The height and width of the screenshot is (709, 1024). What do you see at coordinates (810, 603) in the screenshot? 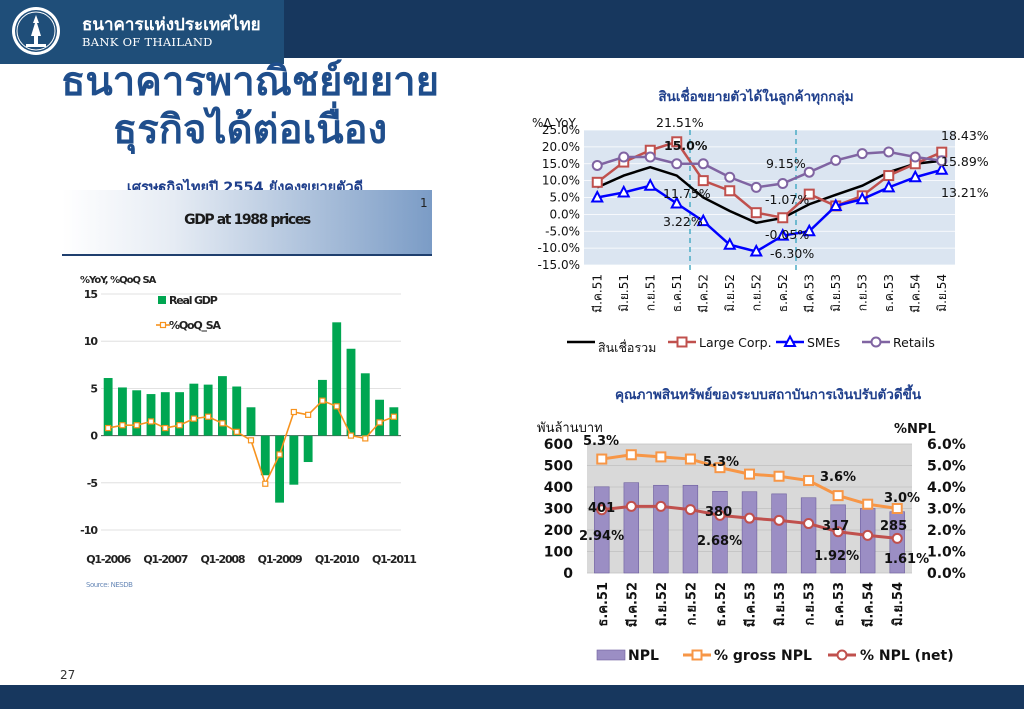
I see `npl-x-tick-label: ก.ย.53` at bounding box center [810, 603].